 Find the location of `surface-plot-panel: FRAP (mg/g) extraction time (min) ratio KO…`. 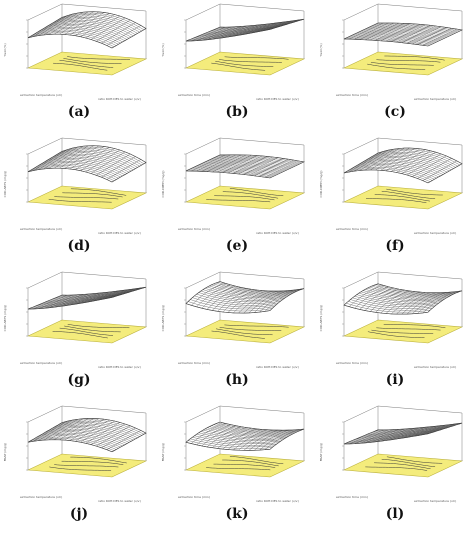

surface-plot-panel: FRAP (mg/g) extraction time (min) ratio KO… is located at coordinates (237, 467).